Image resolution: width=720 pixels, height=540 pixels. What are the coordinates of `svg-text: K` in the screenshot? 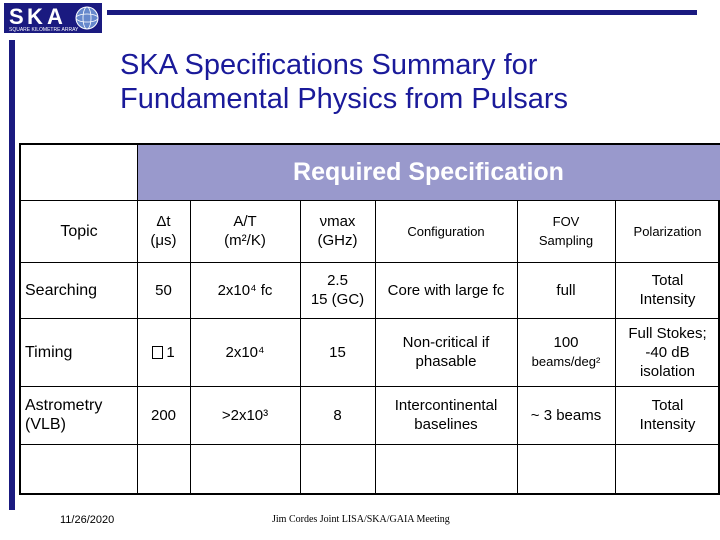 It's located at (35, 16).